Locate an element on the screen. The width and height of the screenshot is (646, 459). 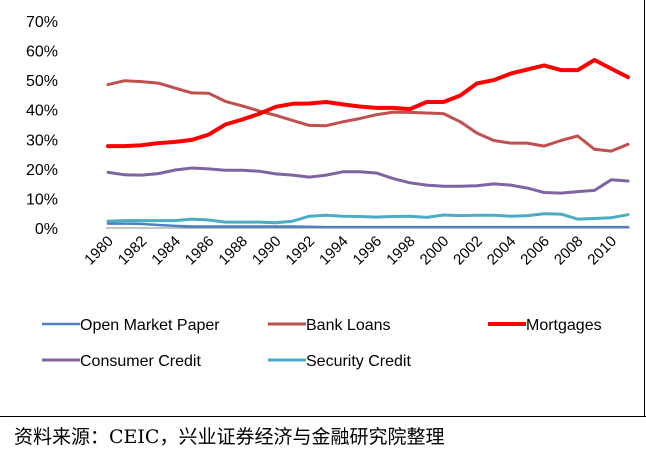
x-tick-label: 1980 is located at coordinates (99, 251).